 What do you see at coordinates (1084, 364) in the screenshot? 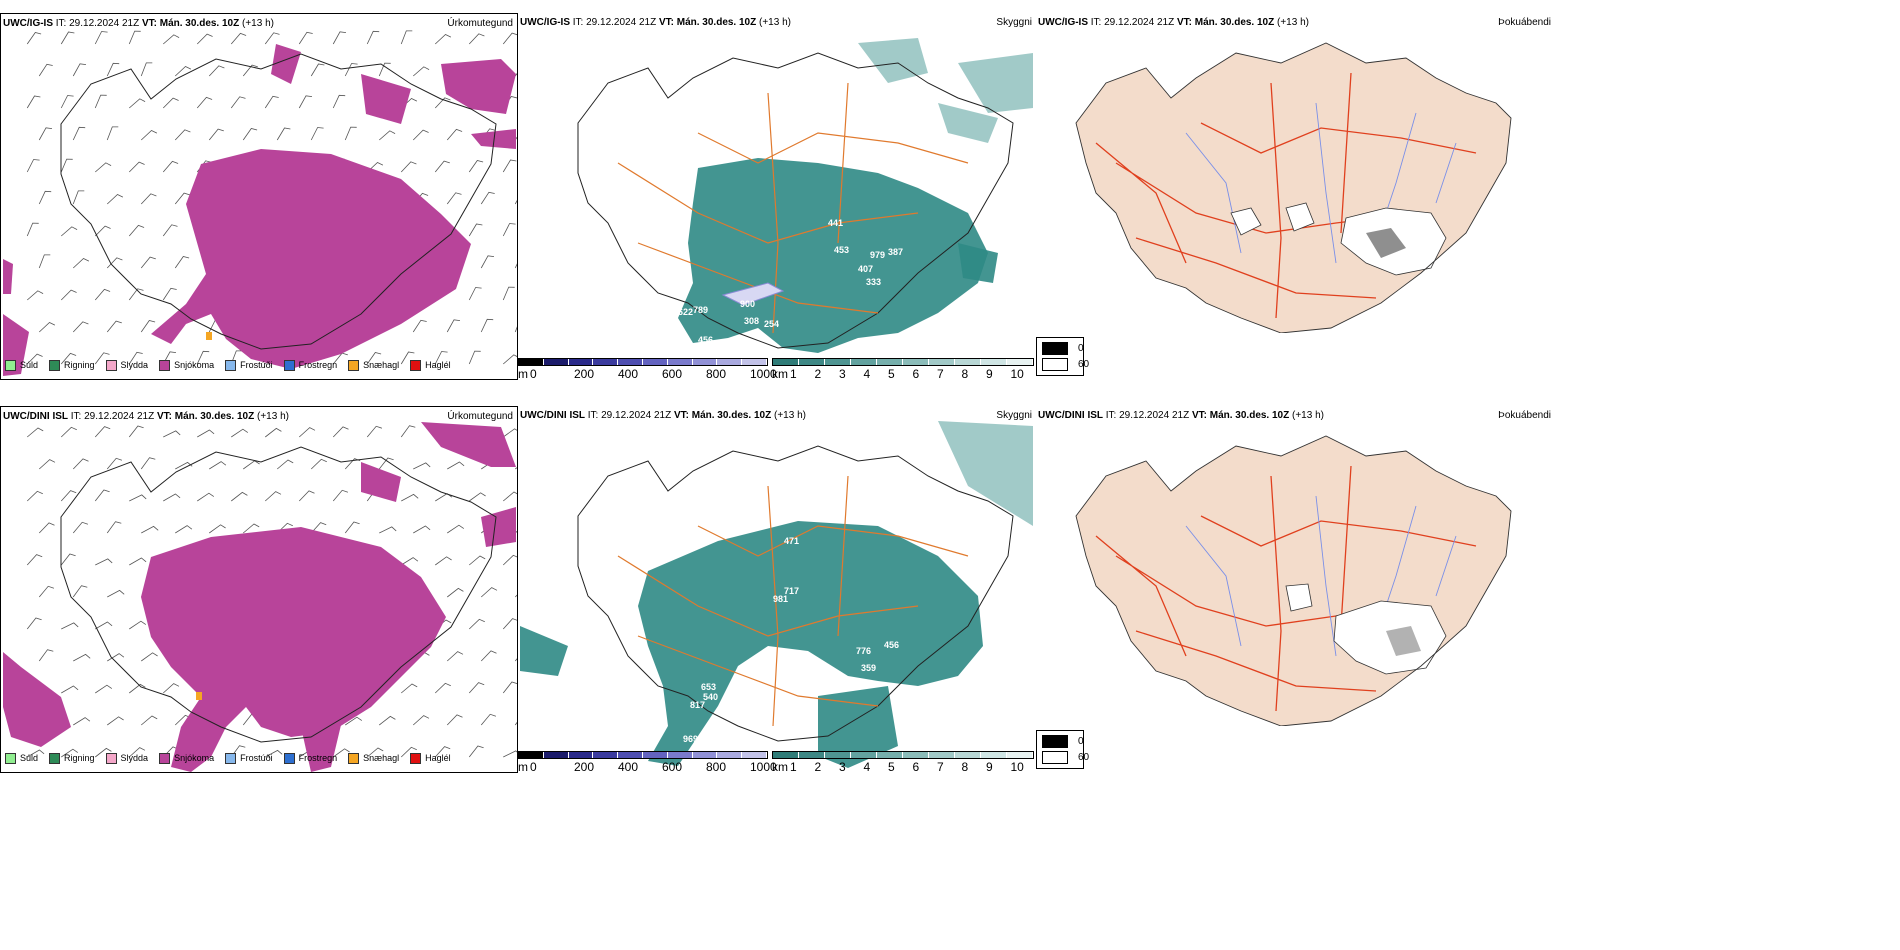
I see `fog-legend-label: 60` at bounding box center [1084, 364].